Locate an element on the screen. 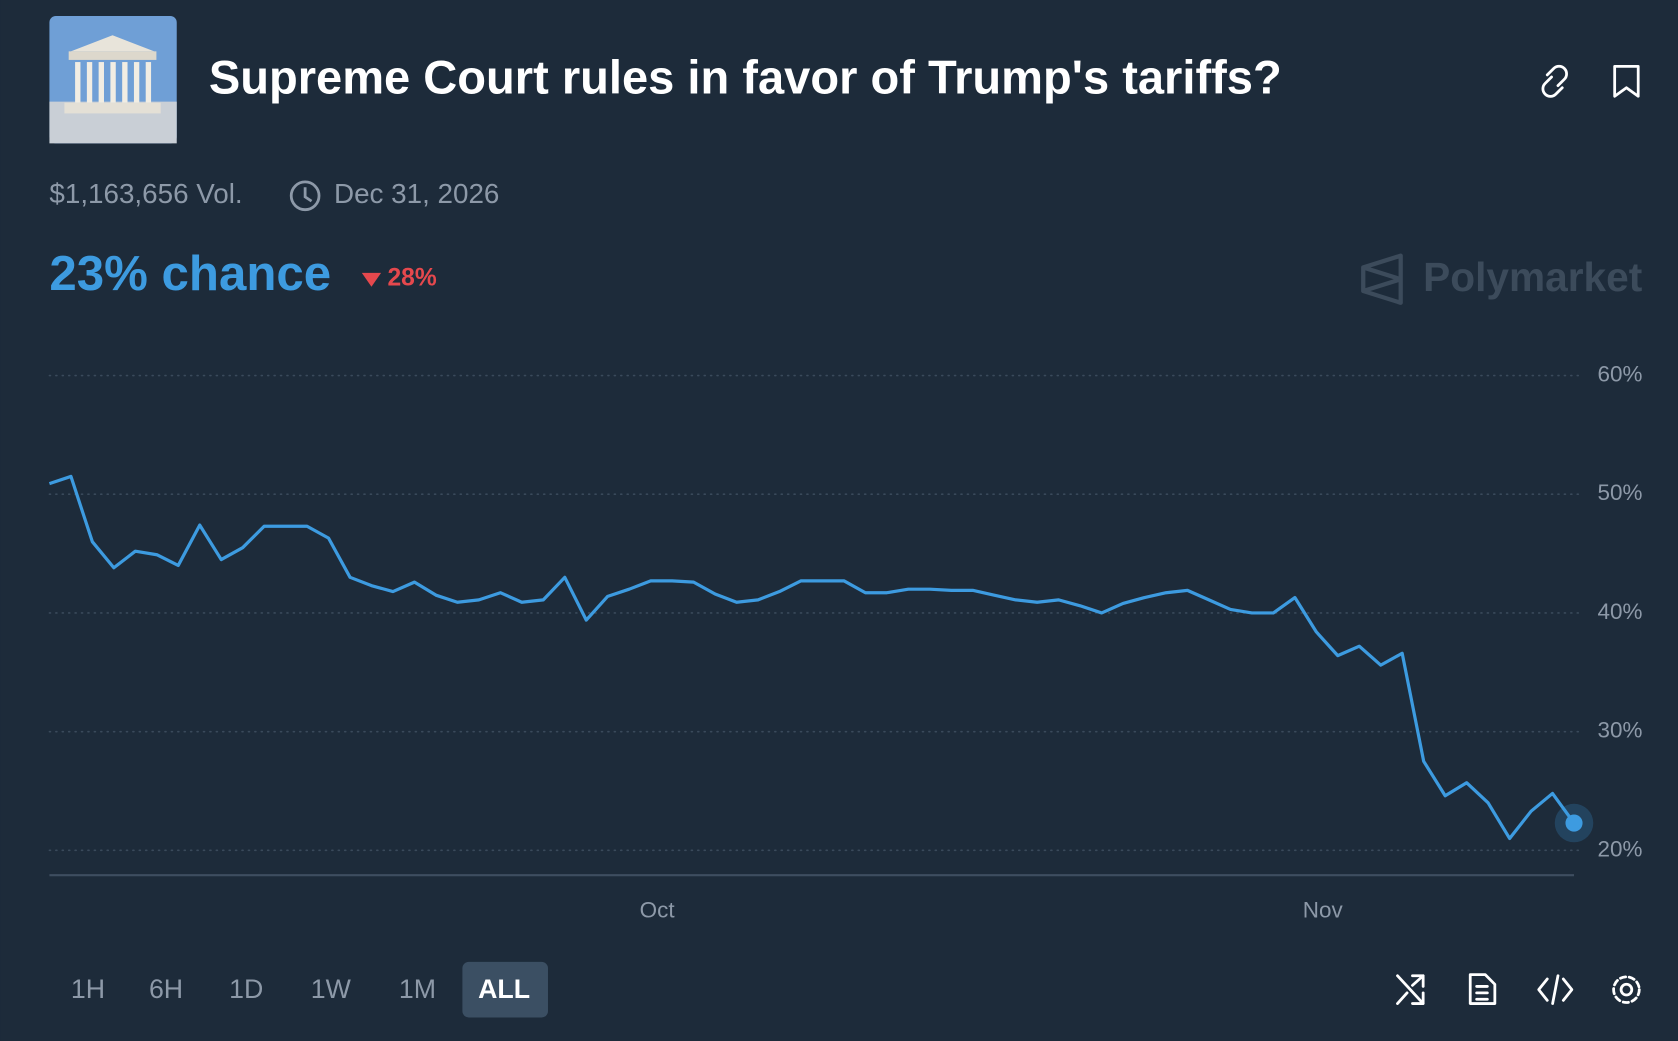 The height and width of the screenshot is (1041, 1678). range-label: 1W is located at coordinates (331, 989).